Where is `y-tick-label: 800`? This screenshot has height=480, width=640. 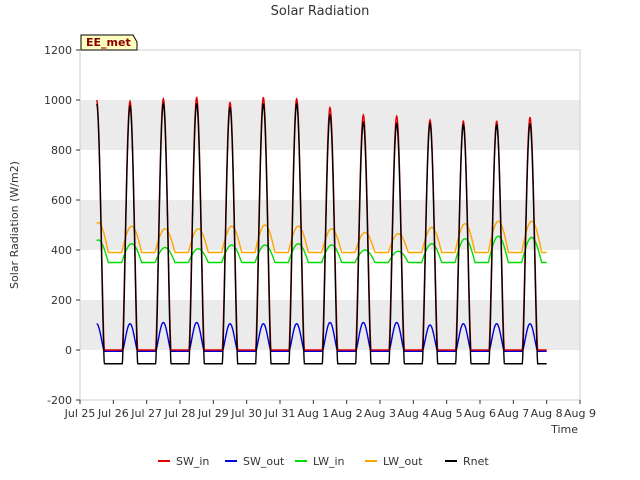
y-tick-label: 800 is located at coordinates (61, 150).